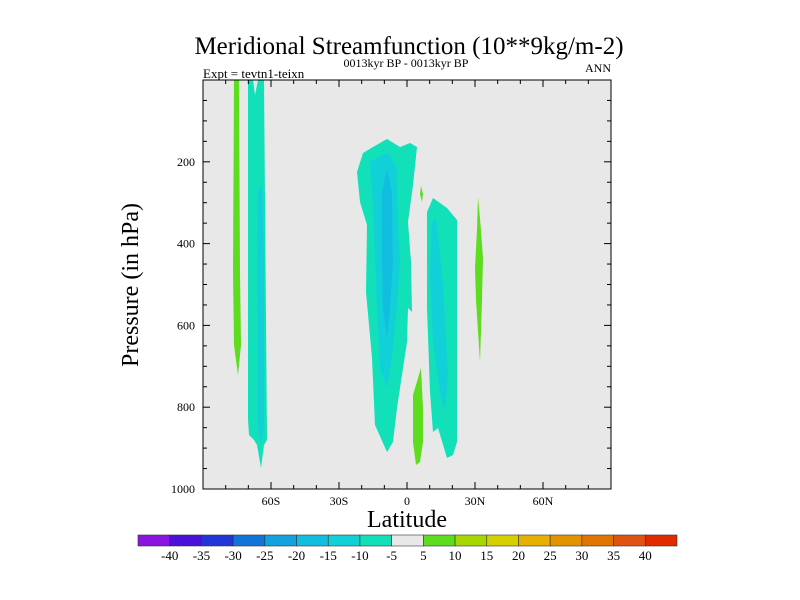 This screenshot has width=800, height=600. What do you see at coordinates (407, 520) in the screenshot?
I see `x-axis-label: Latitude` at bounding box center [407, 520].